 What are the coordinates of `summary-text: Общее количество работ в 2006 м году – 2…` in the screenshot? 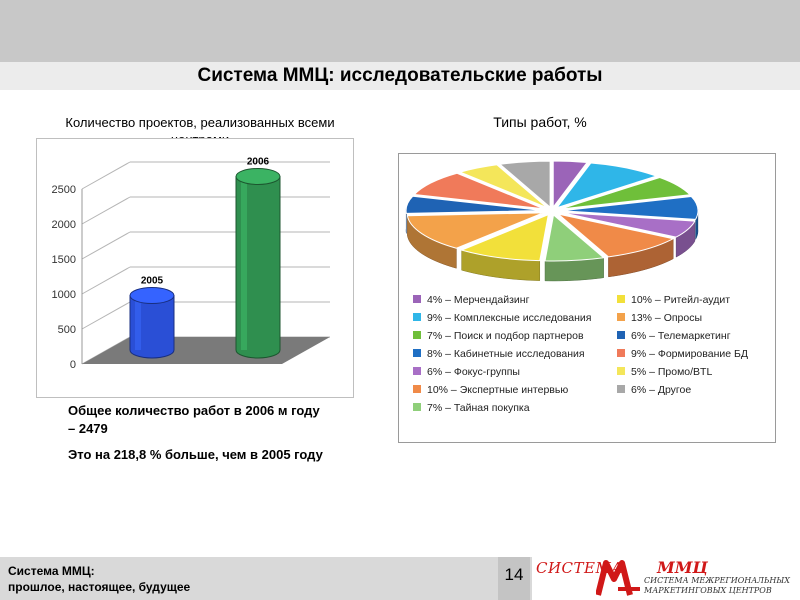 It's located at (198, 437).